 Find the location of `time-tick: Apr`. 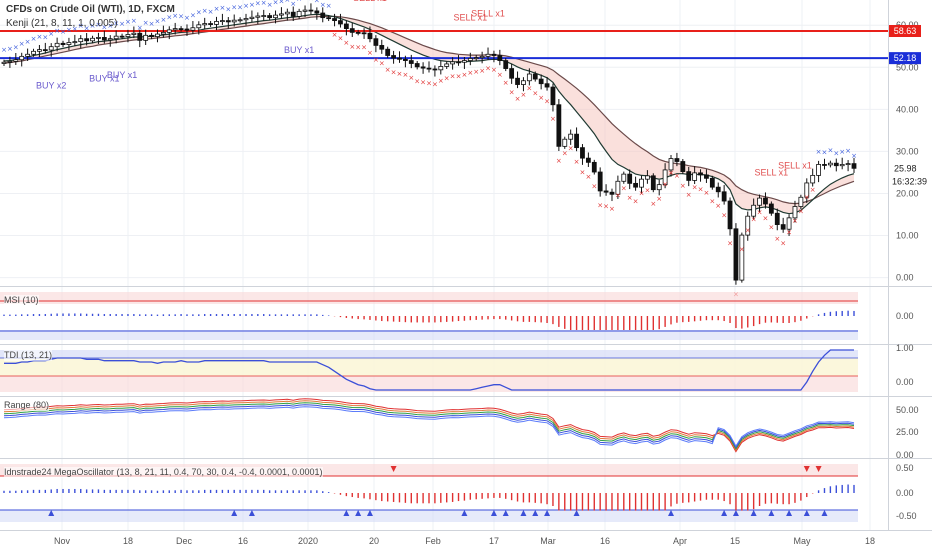

time-tick: Apr is located at coordinates (680, 541).